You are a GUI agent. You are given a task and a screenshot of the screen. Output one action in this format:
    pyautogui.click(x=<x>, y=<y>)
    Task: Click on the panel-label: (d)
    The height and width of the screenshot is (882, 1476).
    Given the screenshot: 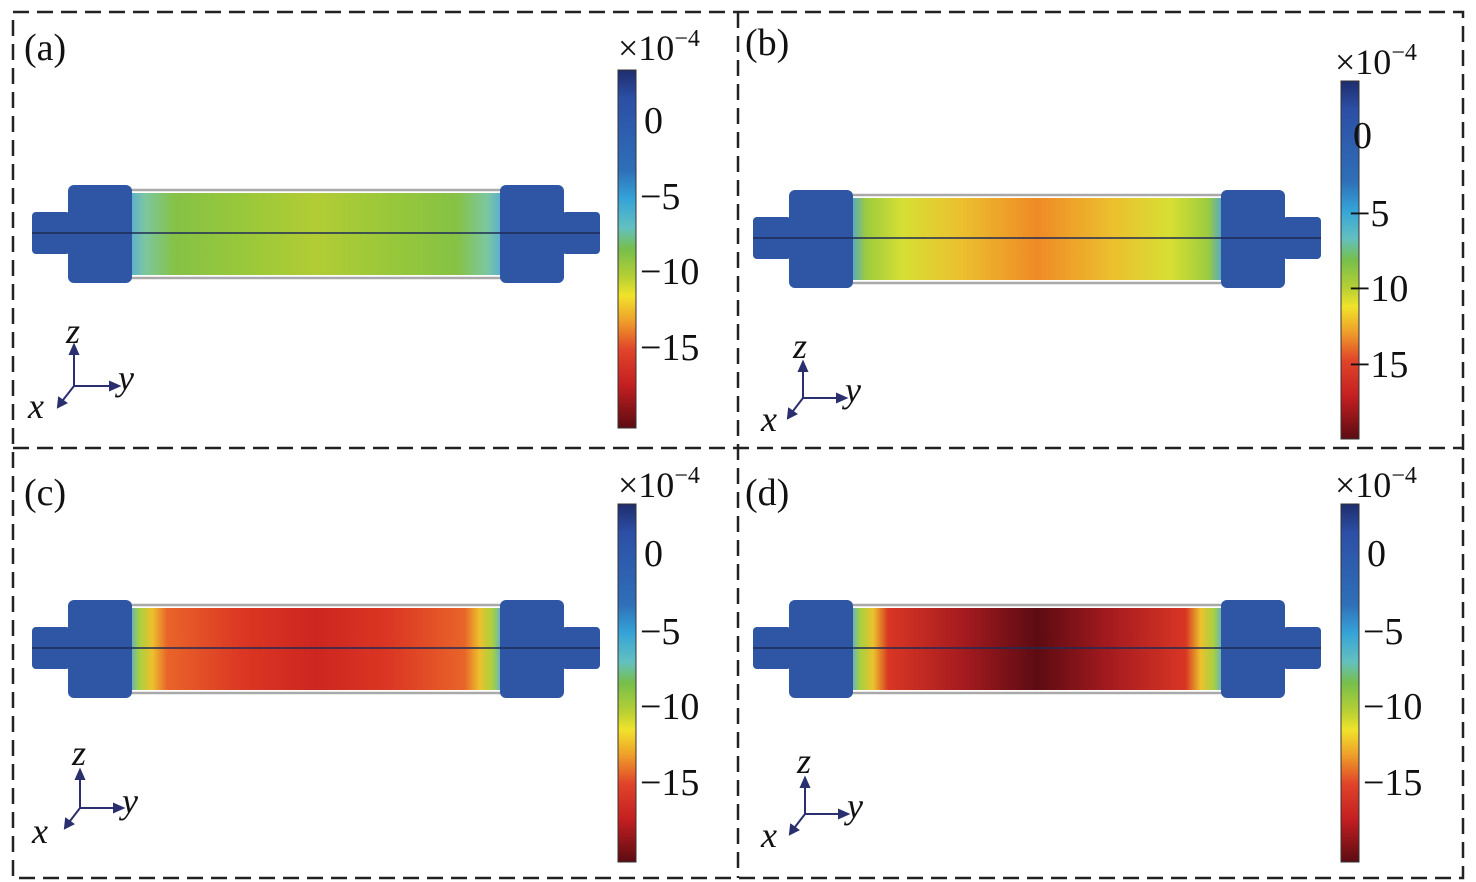 What is the action you would take?
    pyautogui.click(x=767, y=493)
    